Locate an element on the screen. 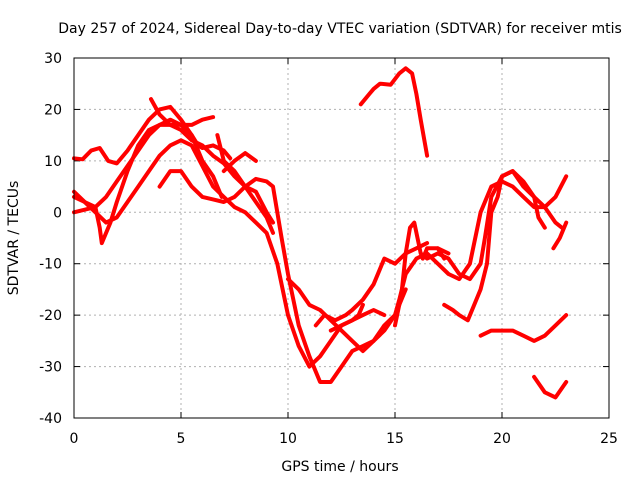 This screenshot has height=480, width=640. series-line-arc15 is located at coordinates (441, 253).